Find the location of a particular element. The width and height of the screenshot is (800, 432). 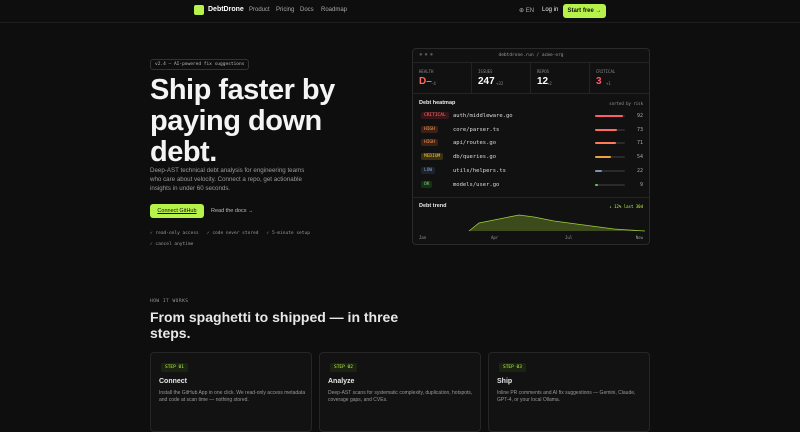

trend-area is located at coordinates (557, 223).